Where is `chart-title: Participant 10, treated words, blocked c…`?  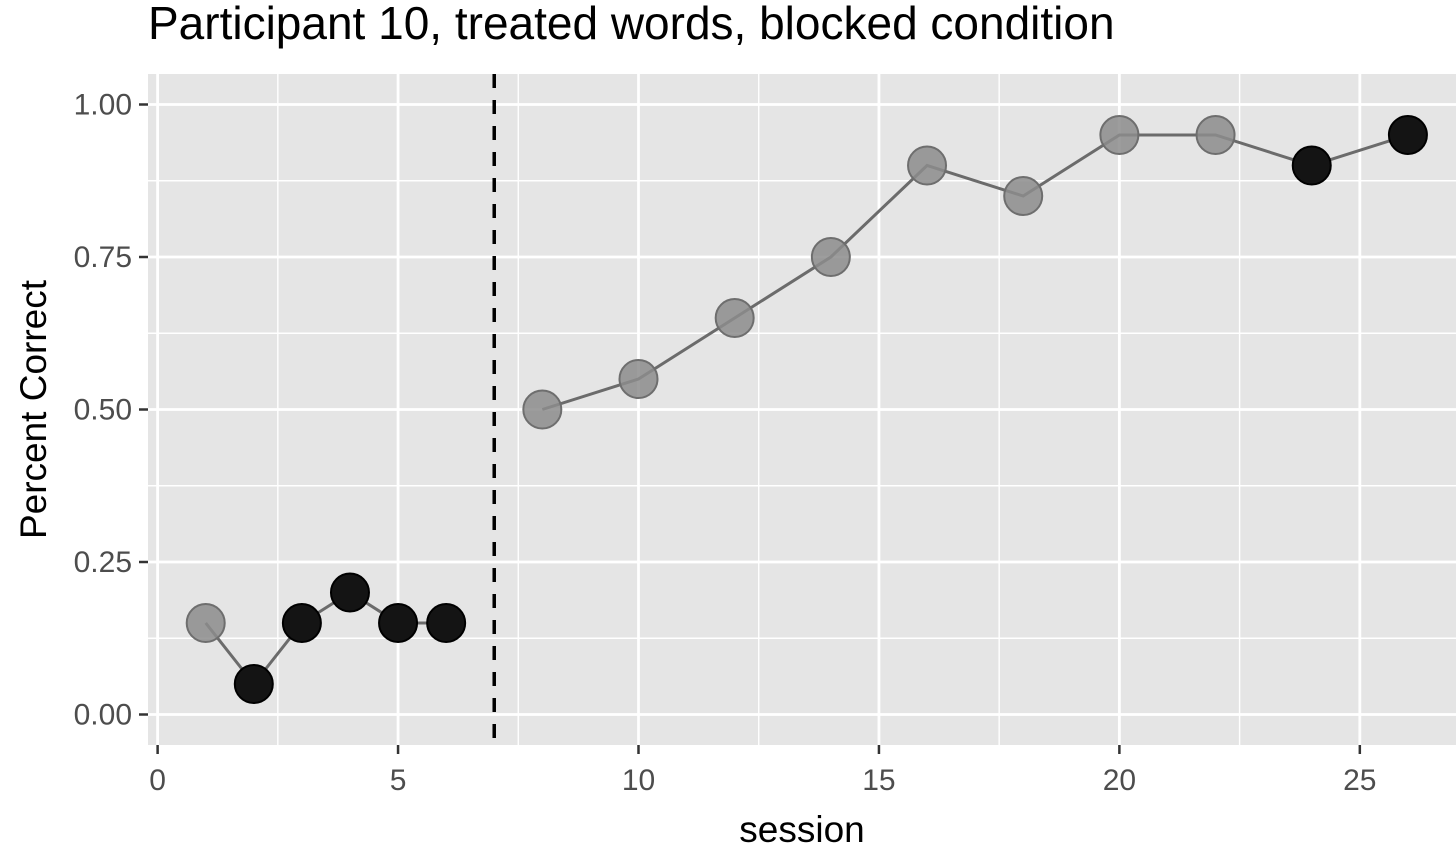
chart-title: Participant 10, treated words, blocked c… is located at coordinates (631, 24).